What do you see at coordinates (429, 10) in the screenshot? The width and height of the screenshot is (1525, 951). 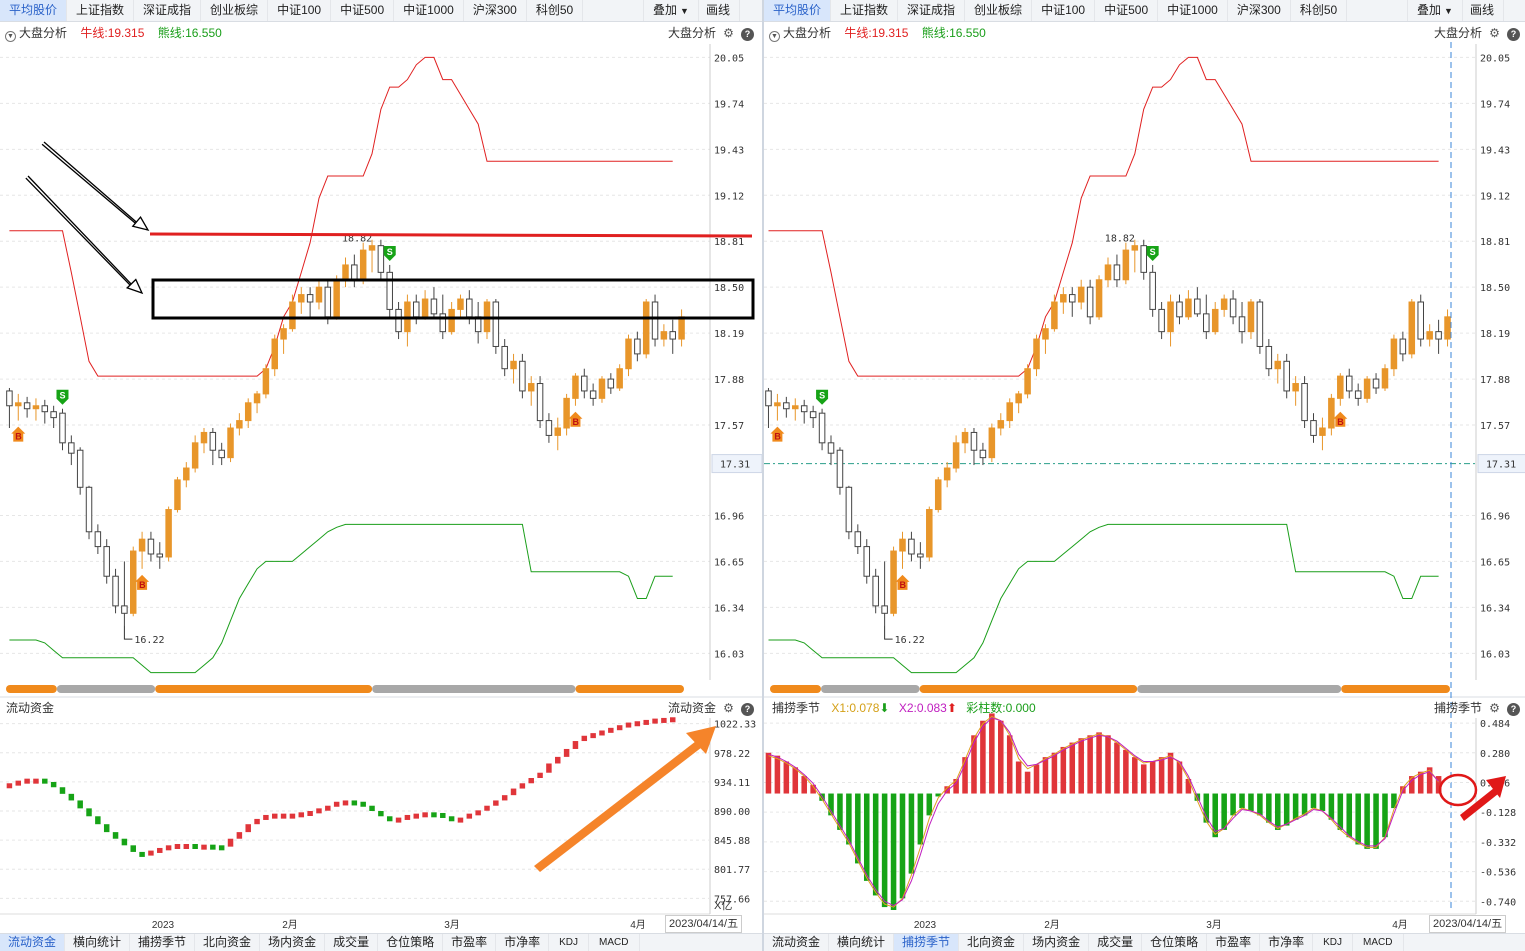 I see `left-tab-csi1000: 中证1000` at bounding box center [429, 10].